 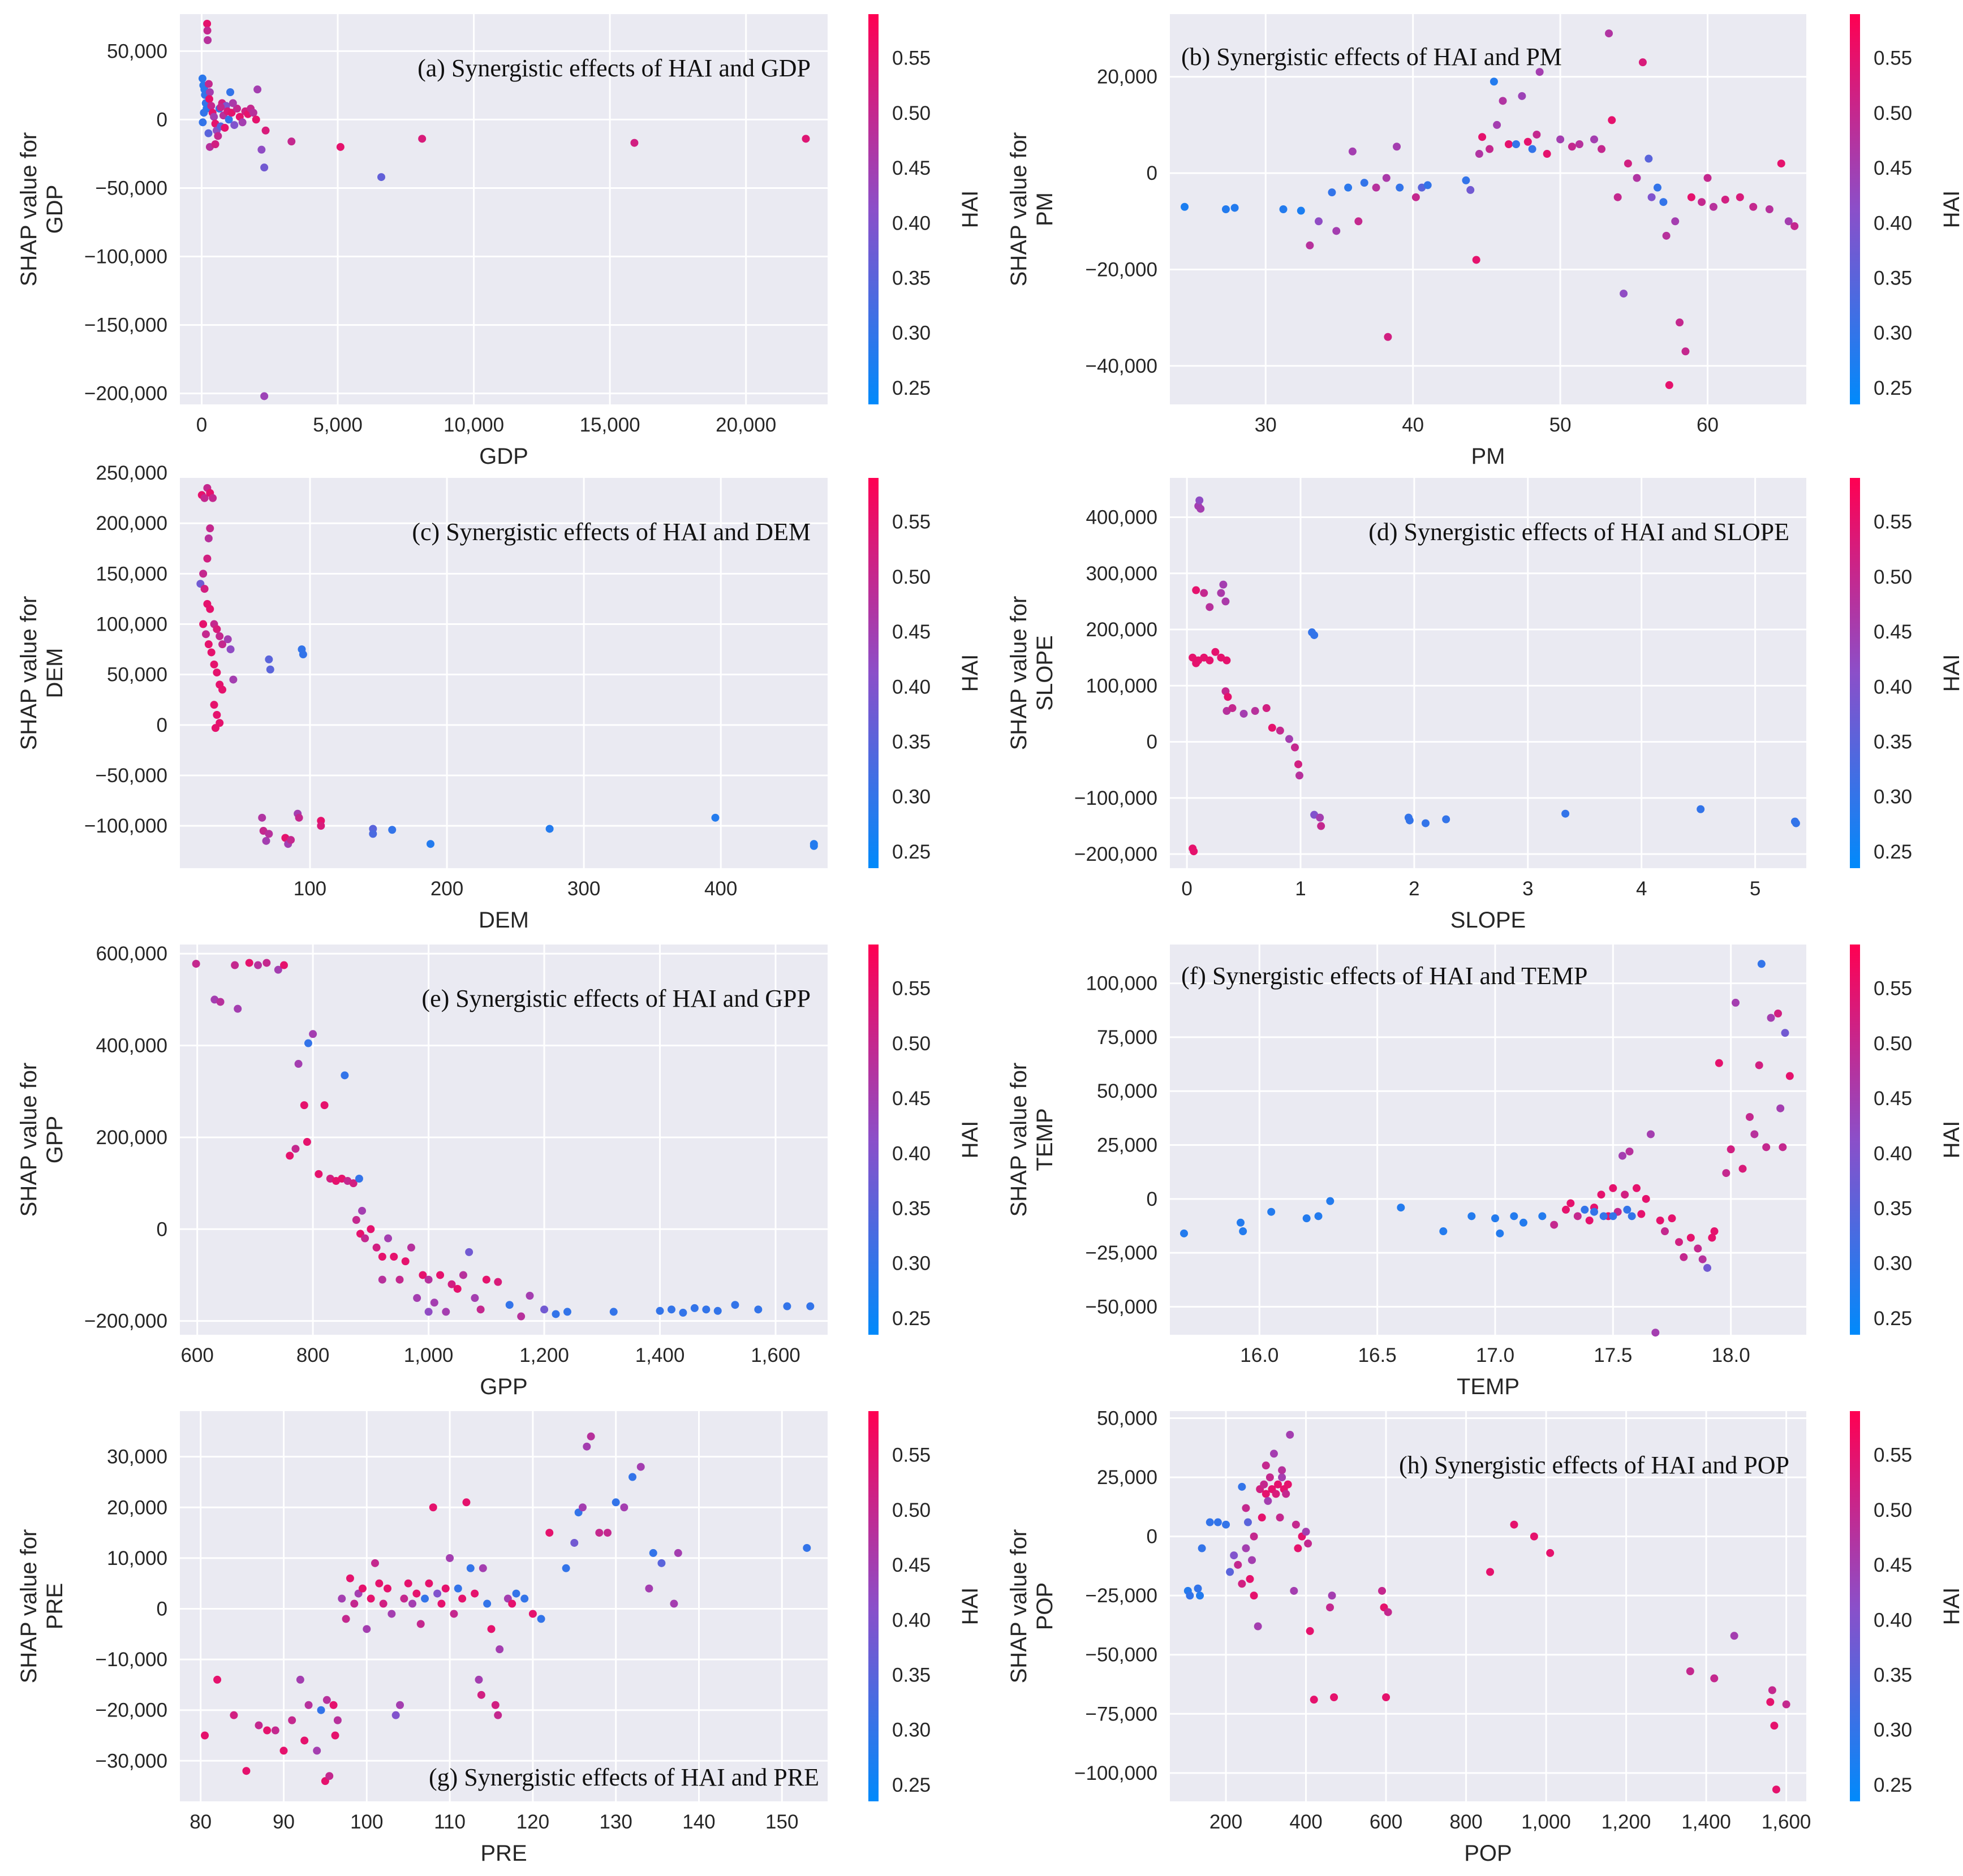 I want to click on x-tick-label: 1,200, so click(x=1626, y=1822).